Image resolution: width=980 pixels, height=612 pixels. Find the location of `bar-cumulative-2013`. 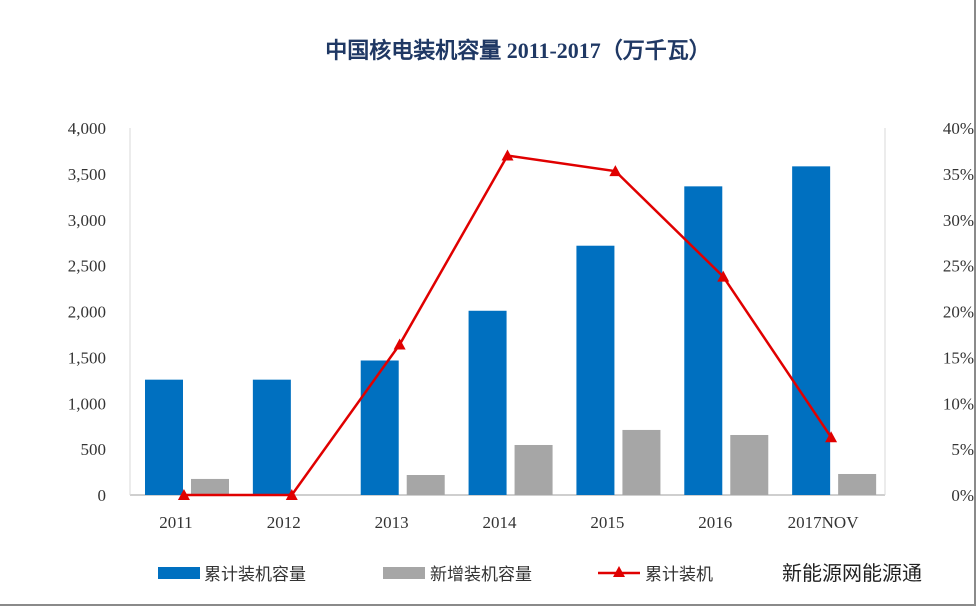

bar-cumulative-2013 is located at coordinates (379, 427).